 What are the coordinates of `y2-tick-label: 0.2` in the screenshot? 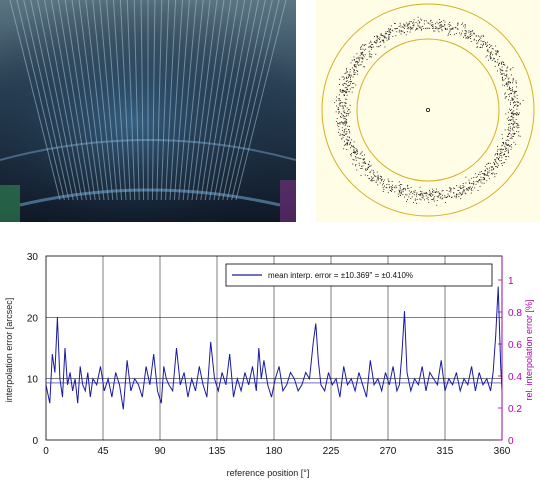 It's located at (515, 409).